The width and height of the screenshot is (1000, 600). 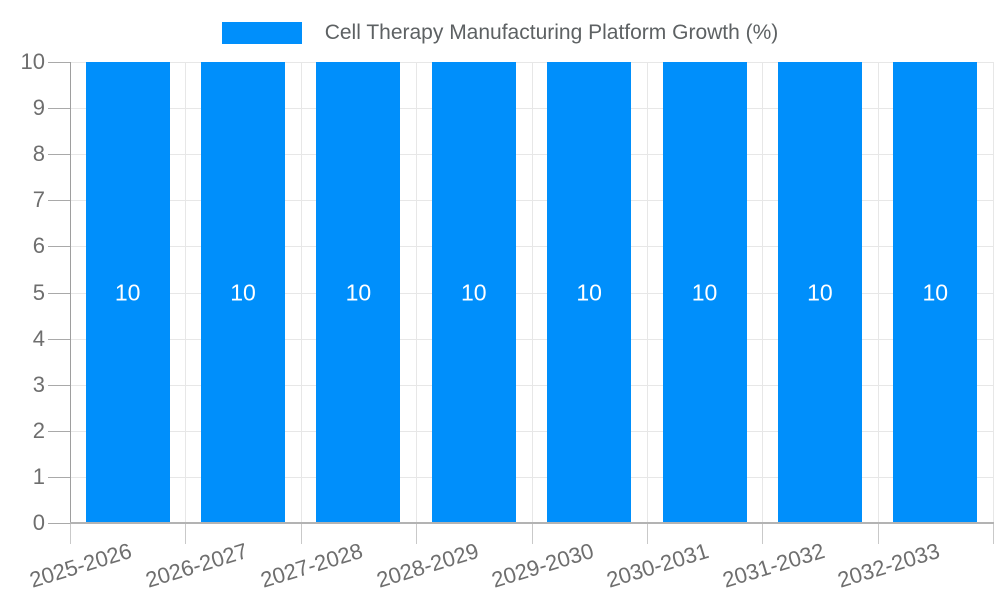 I want to click on y-axis-tick-label: 7, so click(x=38, y=200).